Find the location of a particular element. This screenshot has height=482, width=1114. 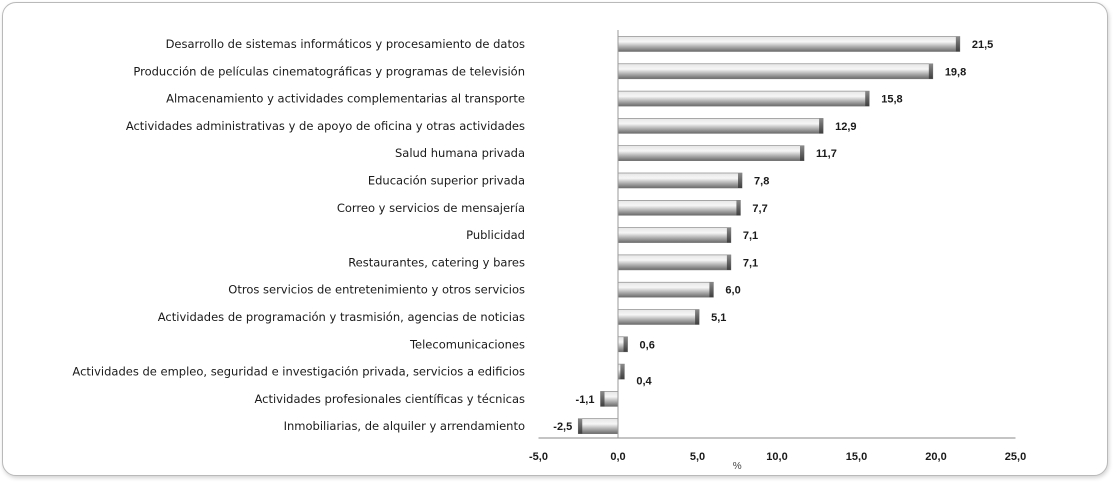

value-label: 21,5 is located at coordinates (982, 45).